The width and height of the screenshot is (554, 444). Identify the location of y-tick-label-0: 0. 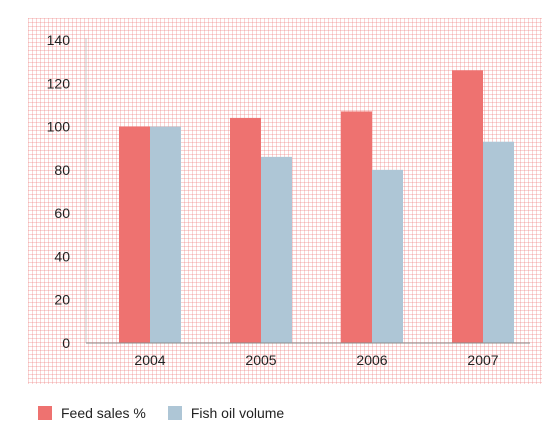
(66, 343).